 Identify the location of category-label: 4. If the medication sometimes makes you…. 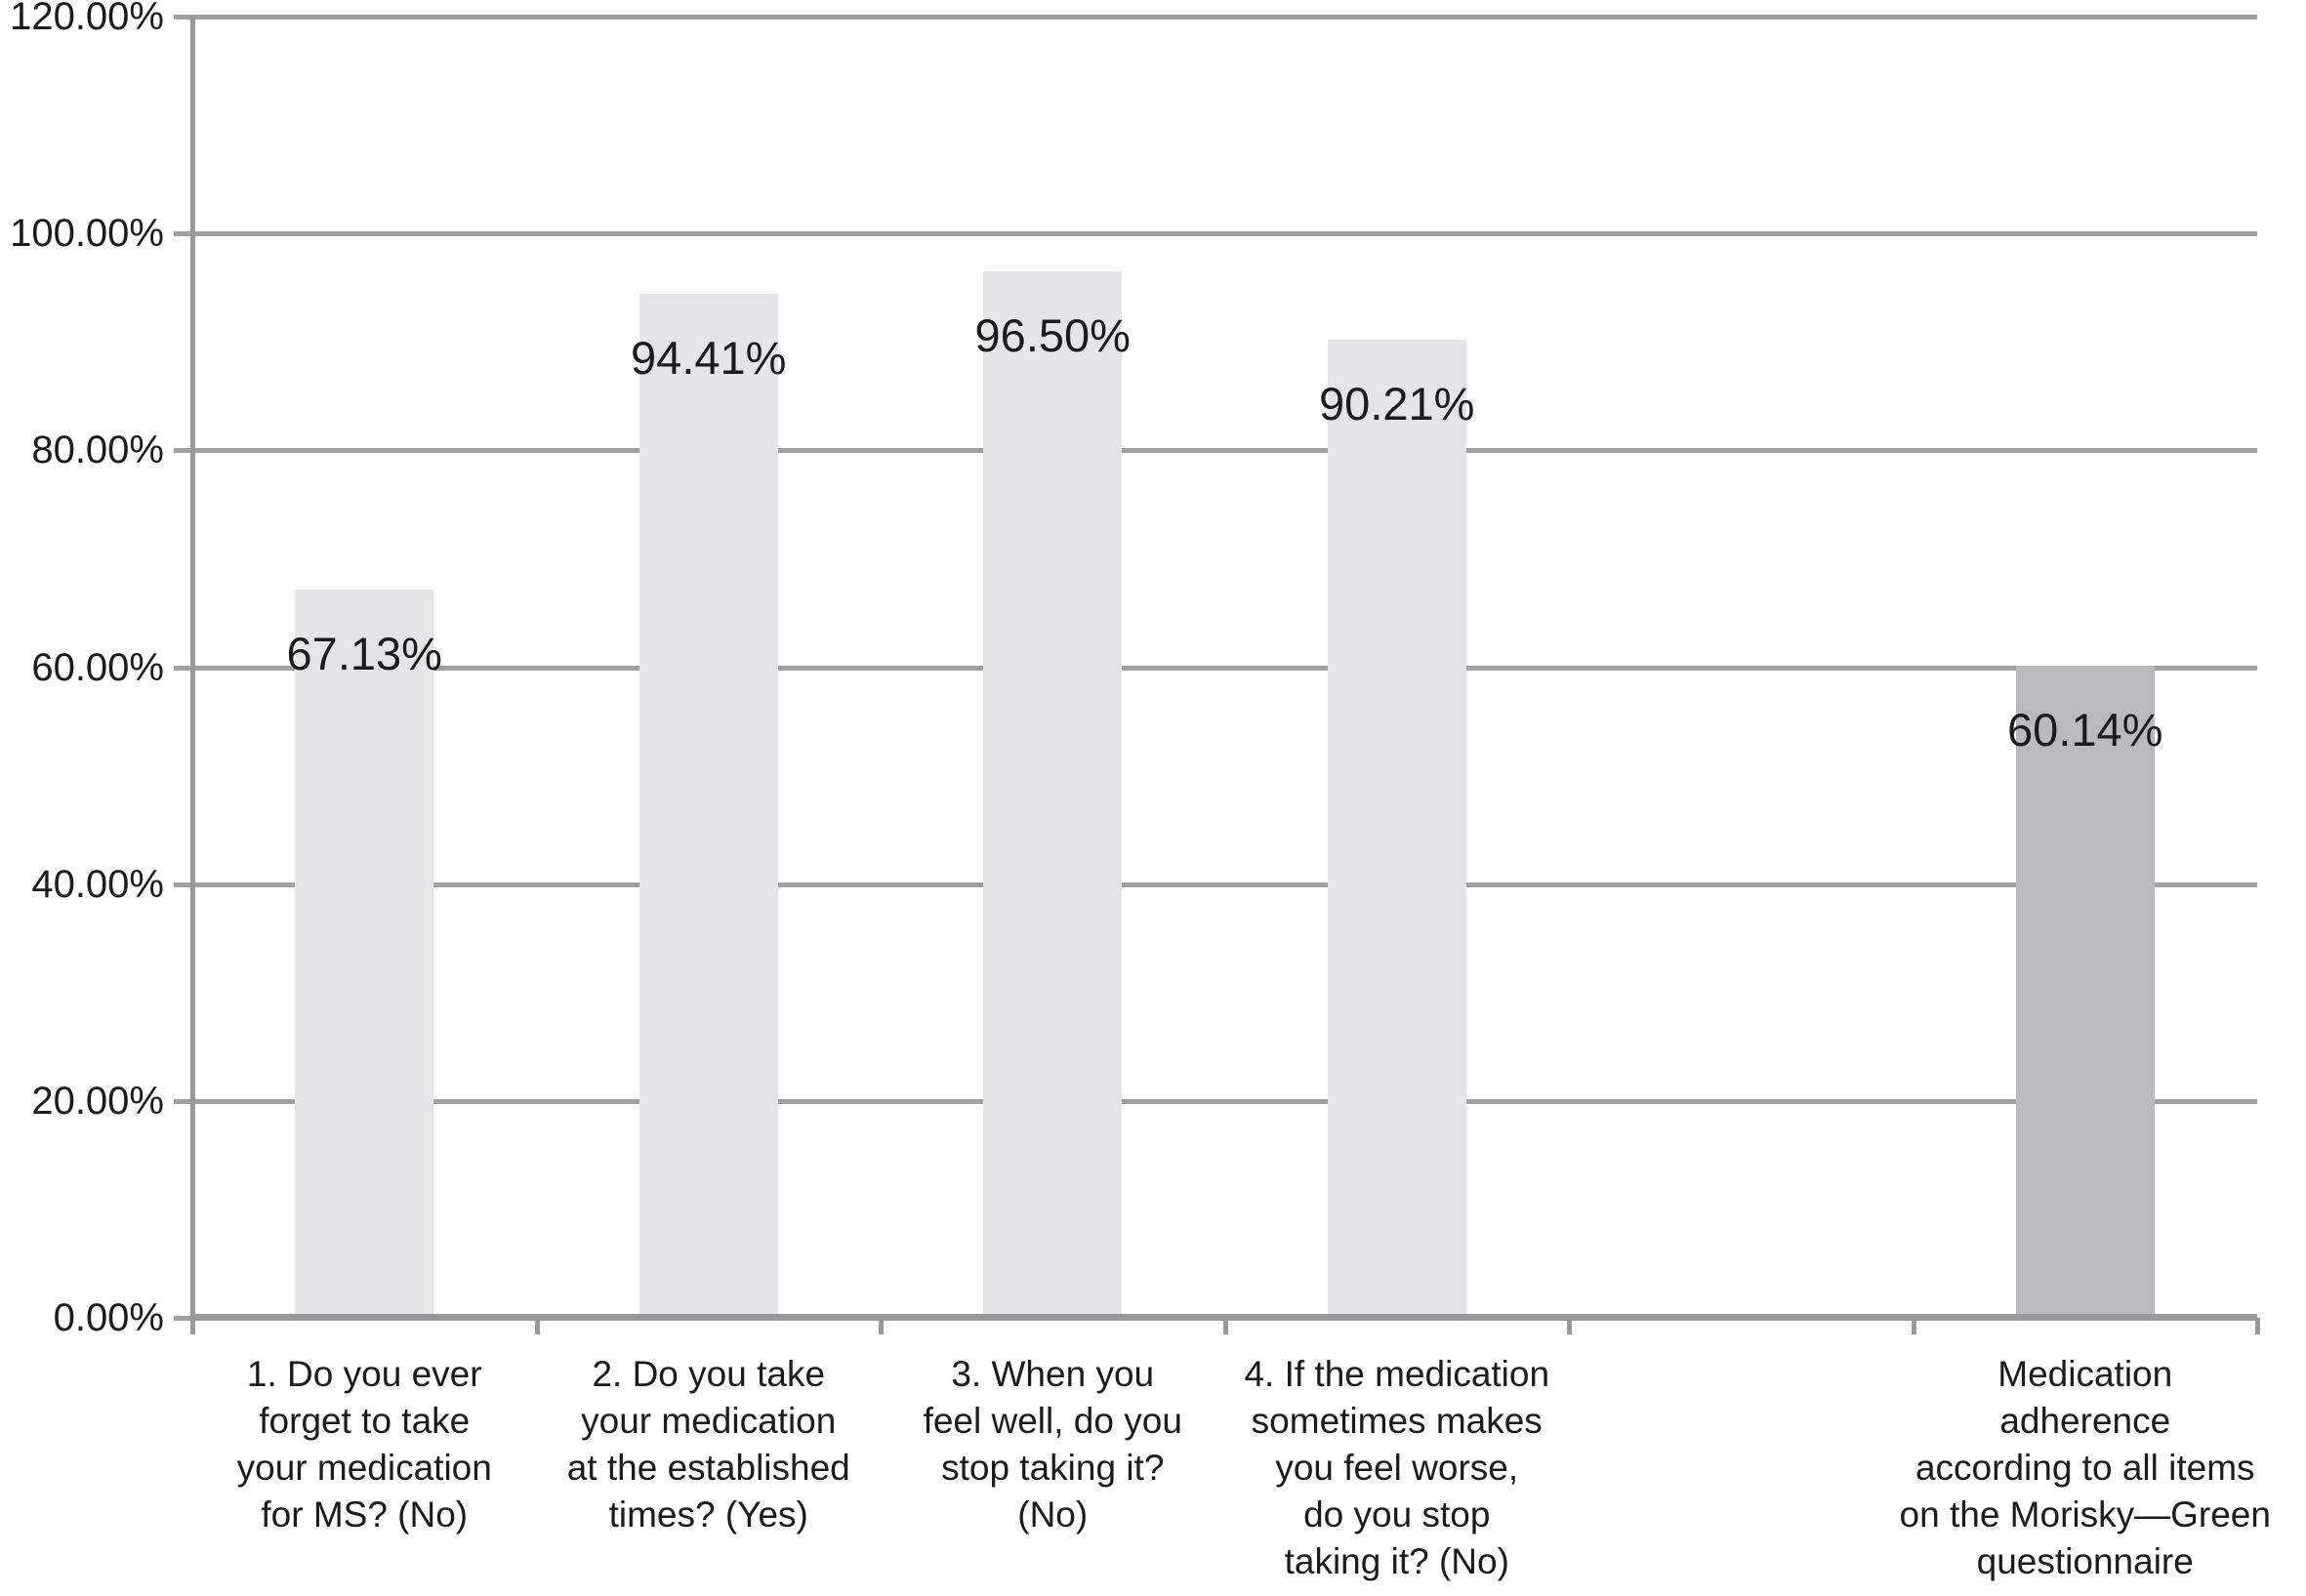
(1397, 1467).